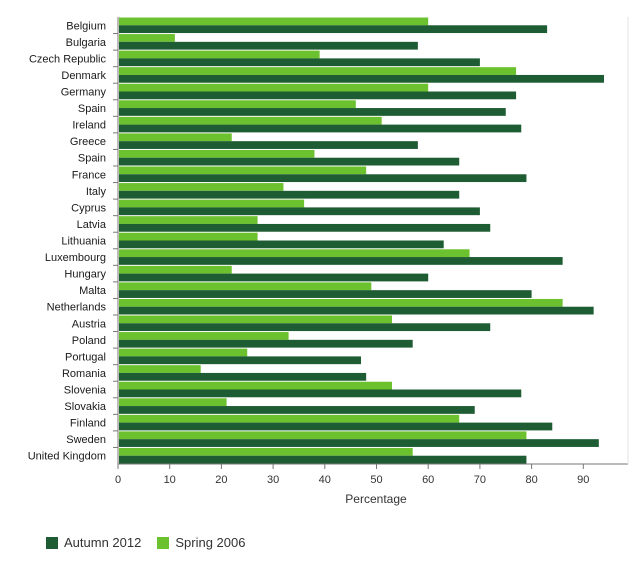 This screenshot has width=643, height=565. What do you see at coordinates (83, 76) in the screenshot?
I see `category-label: Denmark` at bounding box center [83, 76].